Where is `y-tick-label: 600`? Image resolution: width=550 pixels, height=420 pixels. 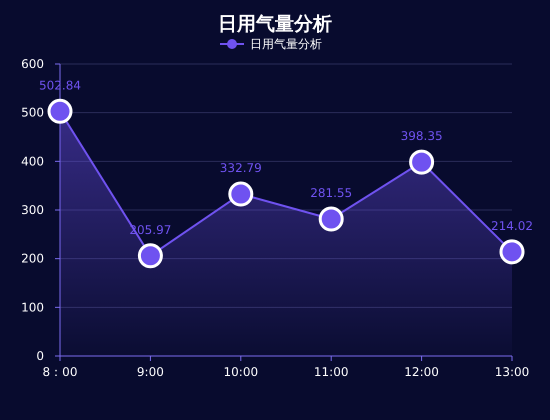 y-tick-label: 600 is located at coordinates (32, 64).